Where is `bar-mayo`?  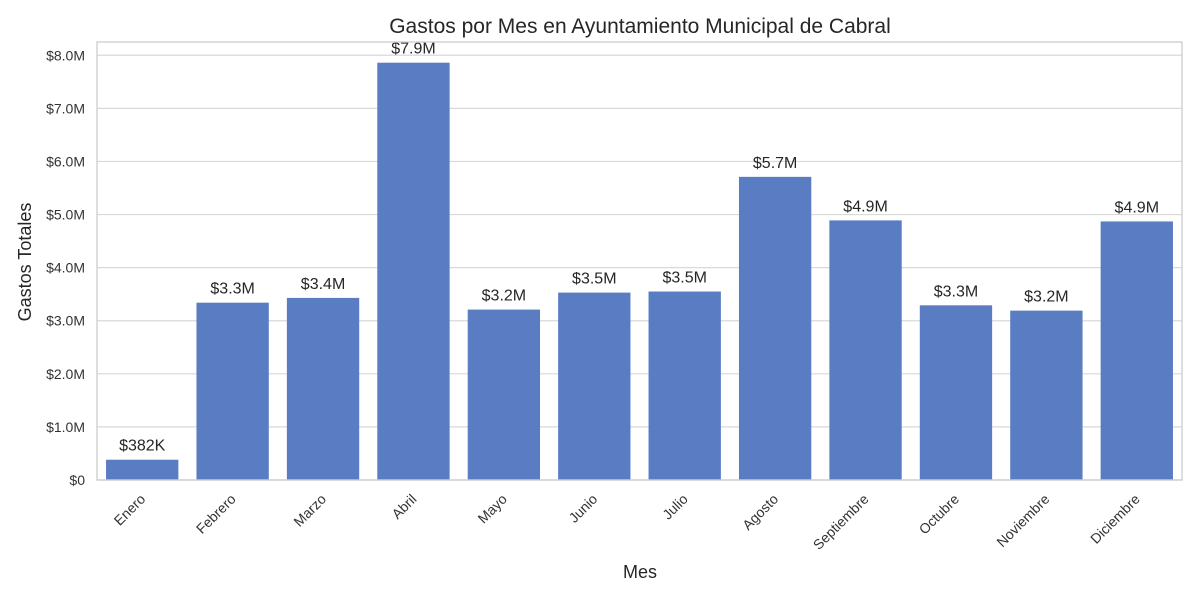
bar-mayo is located at coordinates (504, 394).